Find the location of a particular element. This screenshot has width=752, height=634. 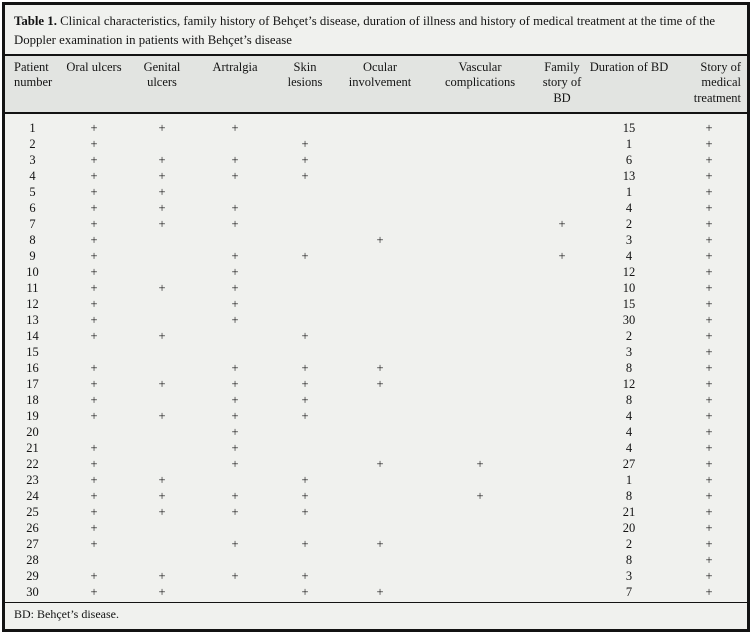

duration-cell: 3 is located at coordinates (629, 575).